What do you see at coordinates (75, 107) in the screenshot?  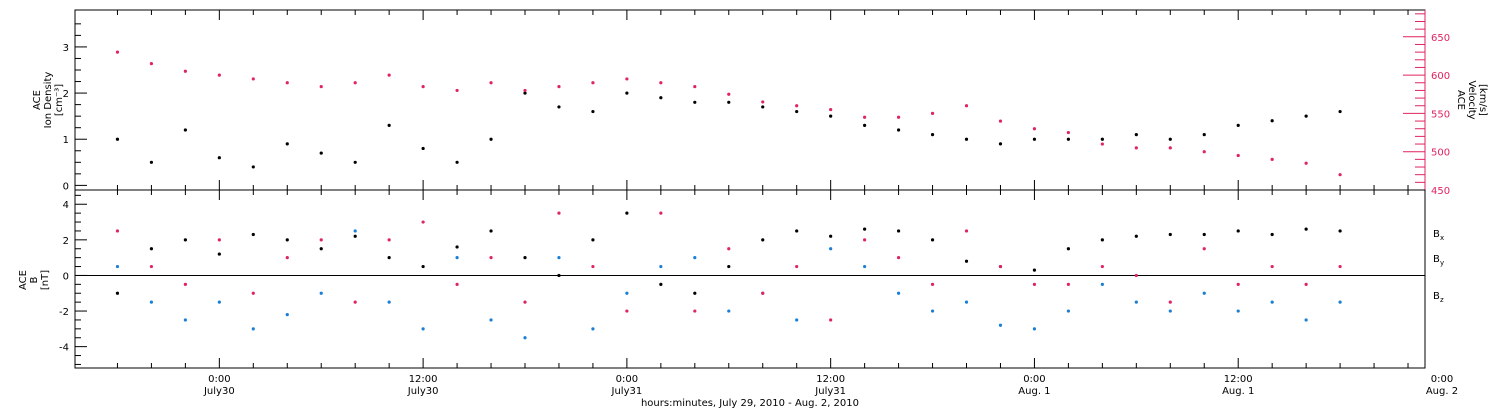 I see `density-axis: 0 1 2 3` at bounding box center [75, 107].